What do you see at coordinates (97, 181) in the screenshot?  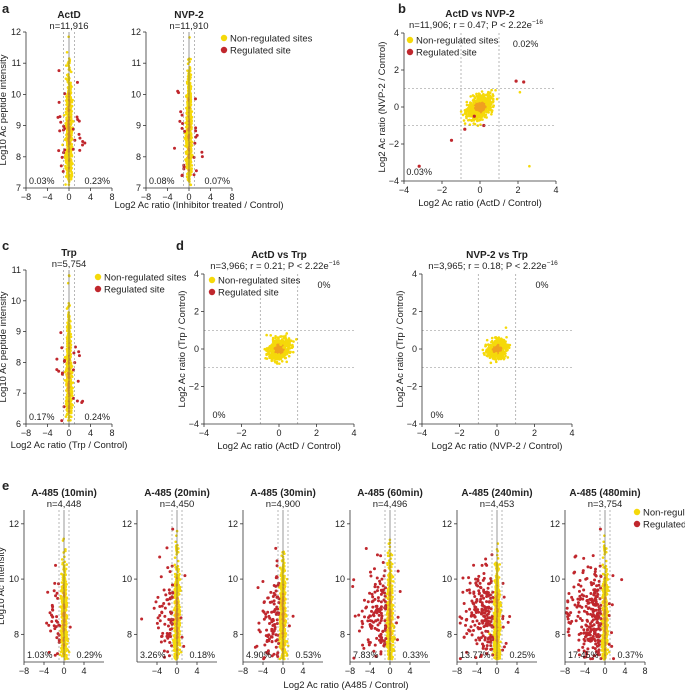 I see `a1-pct-right: 0.23%` at bounding box center [97, 181].